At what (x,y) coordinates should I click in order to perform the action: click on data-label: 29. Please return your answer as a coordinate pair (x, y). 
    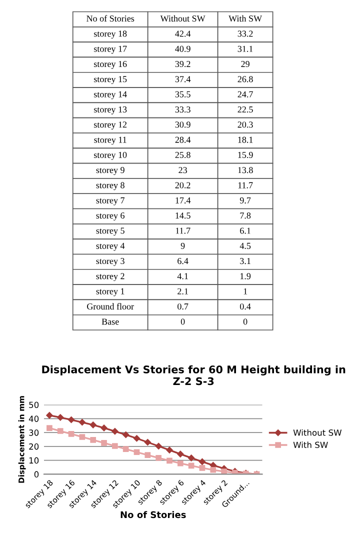
    Looking at the image, I should click on (245, 64).